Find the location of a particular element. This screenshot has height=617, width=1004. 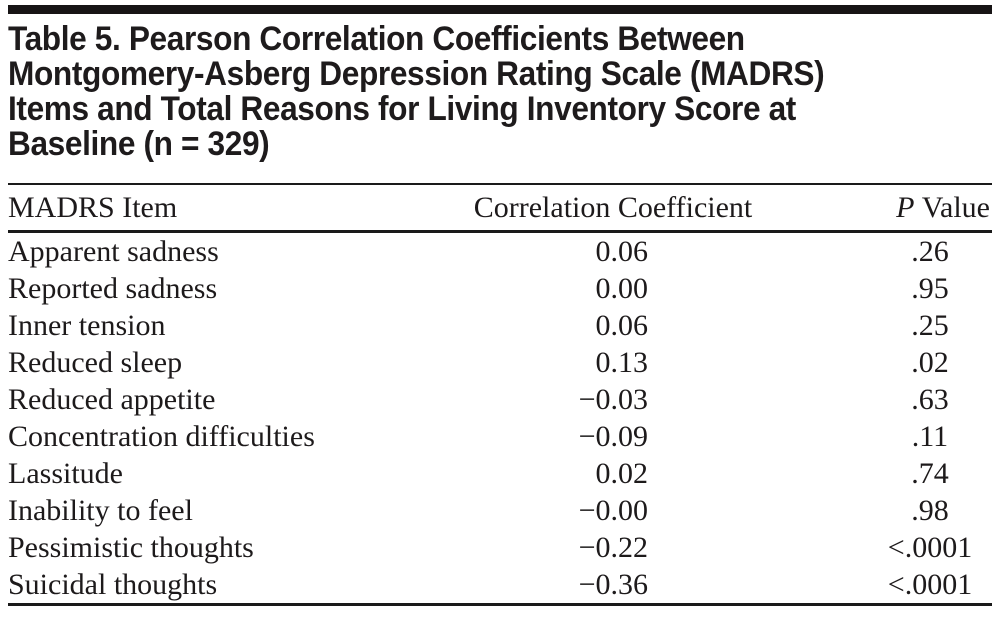

cell-item: Reduced appetite is located at coordinates (112, 399).